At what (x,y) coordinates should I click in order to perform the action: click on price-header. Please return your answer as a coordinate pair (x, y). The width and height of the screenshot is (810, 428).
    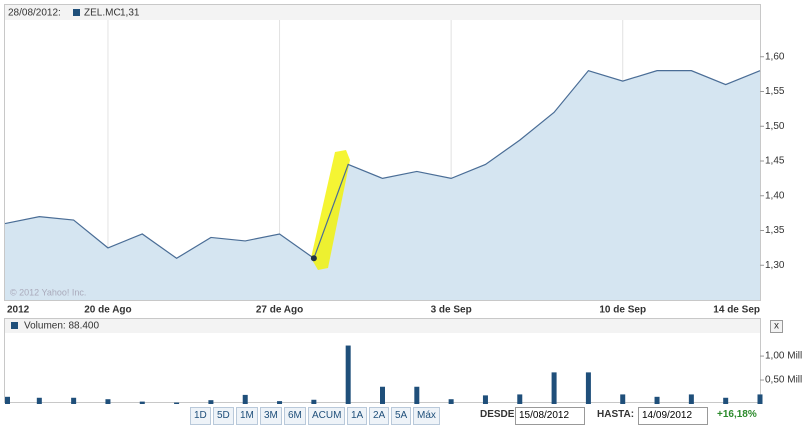
    Looking at the image, I should click on (382, 12).